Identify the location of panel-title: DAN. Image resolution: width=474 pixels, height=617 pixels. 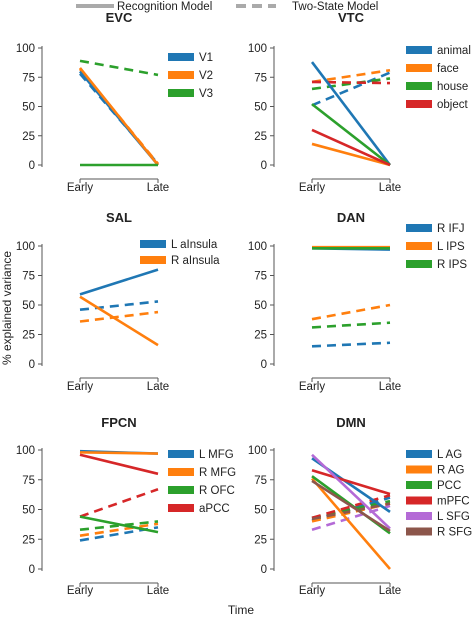
(351, 217).